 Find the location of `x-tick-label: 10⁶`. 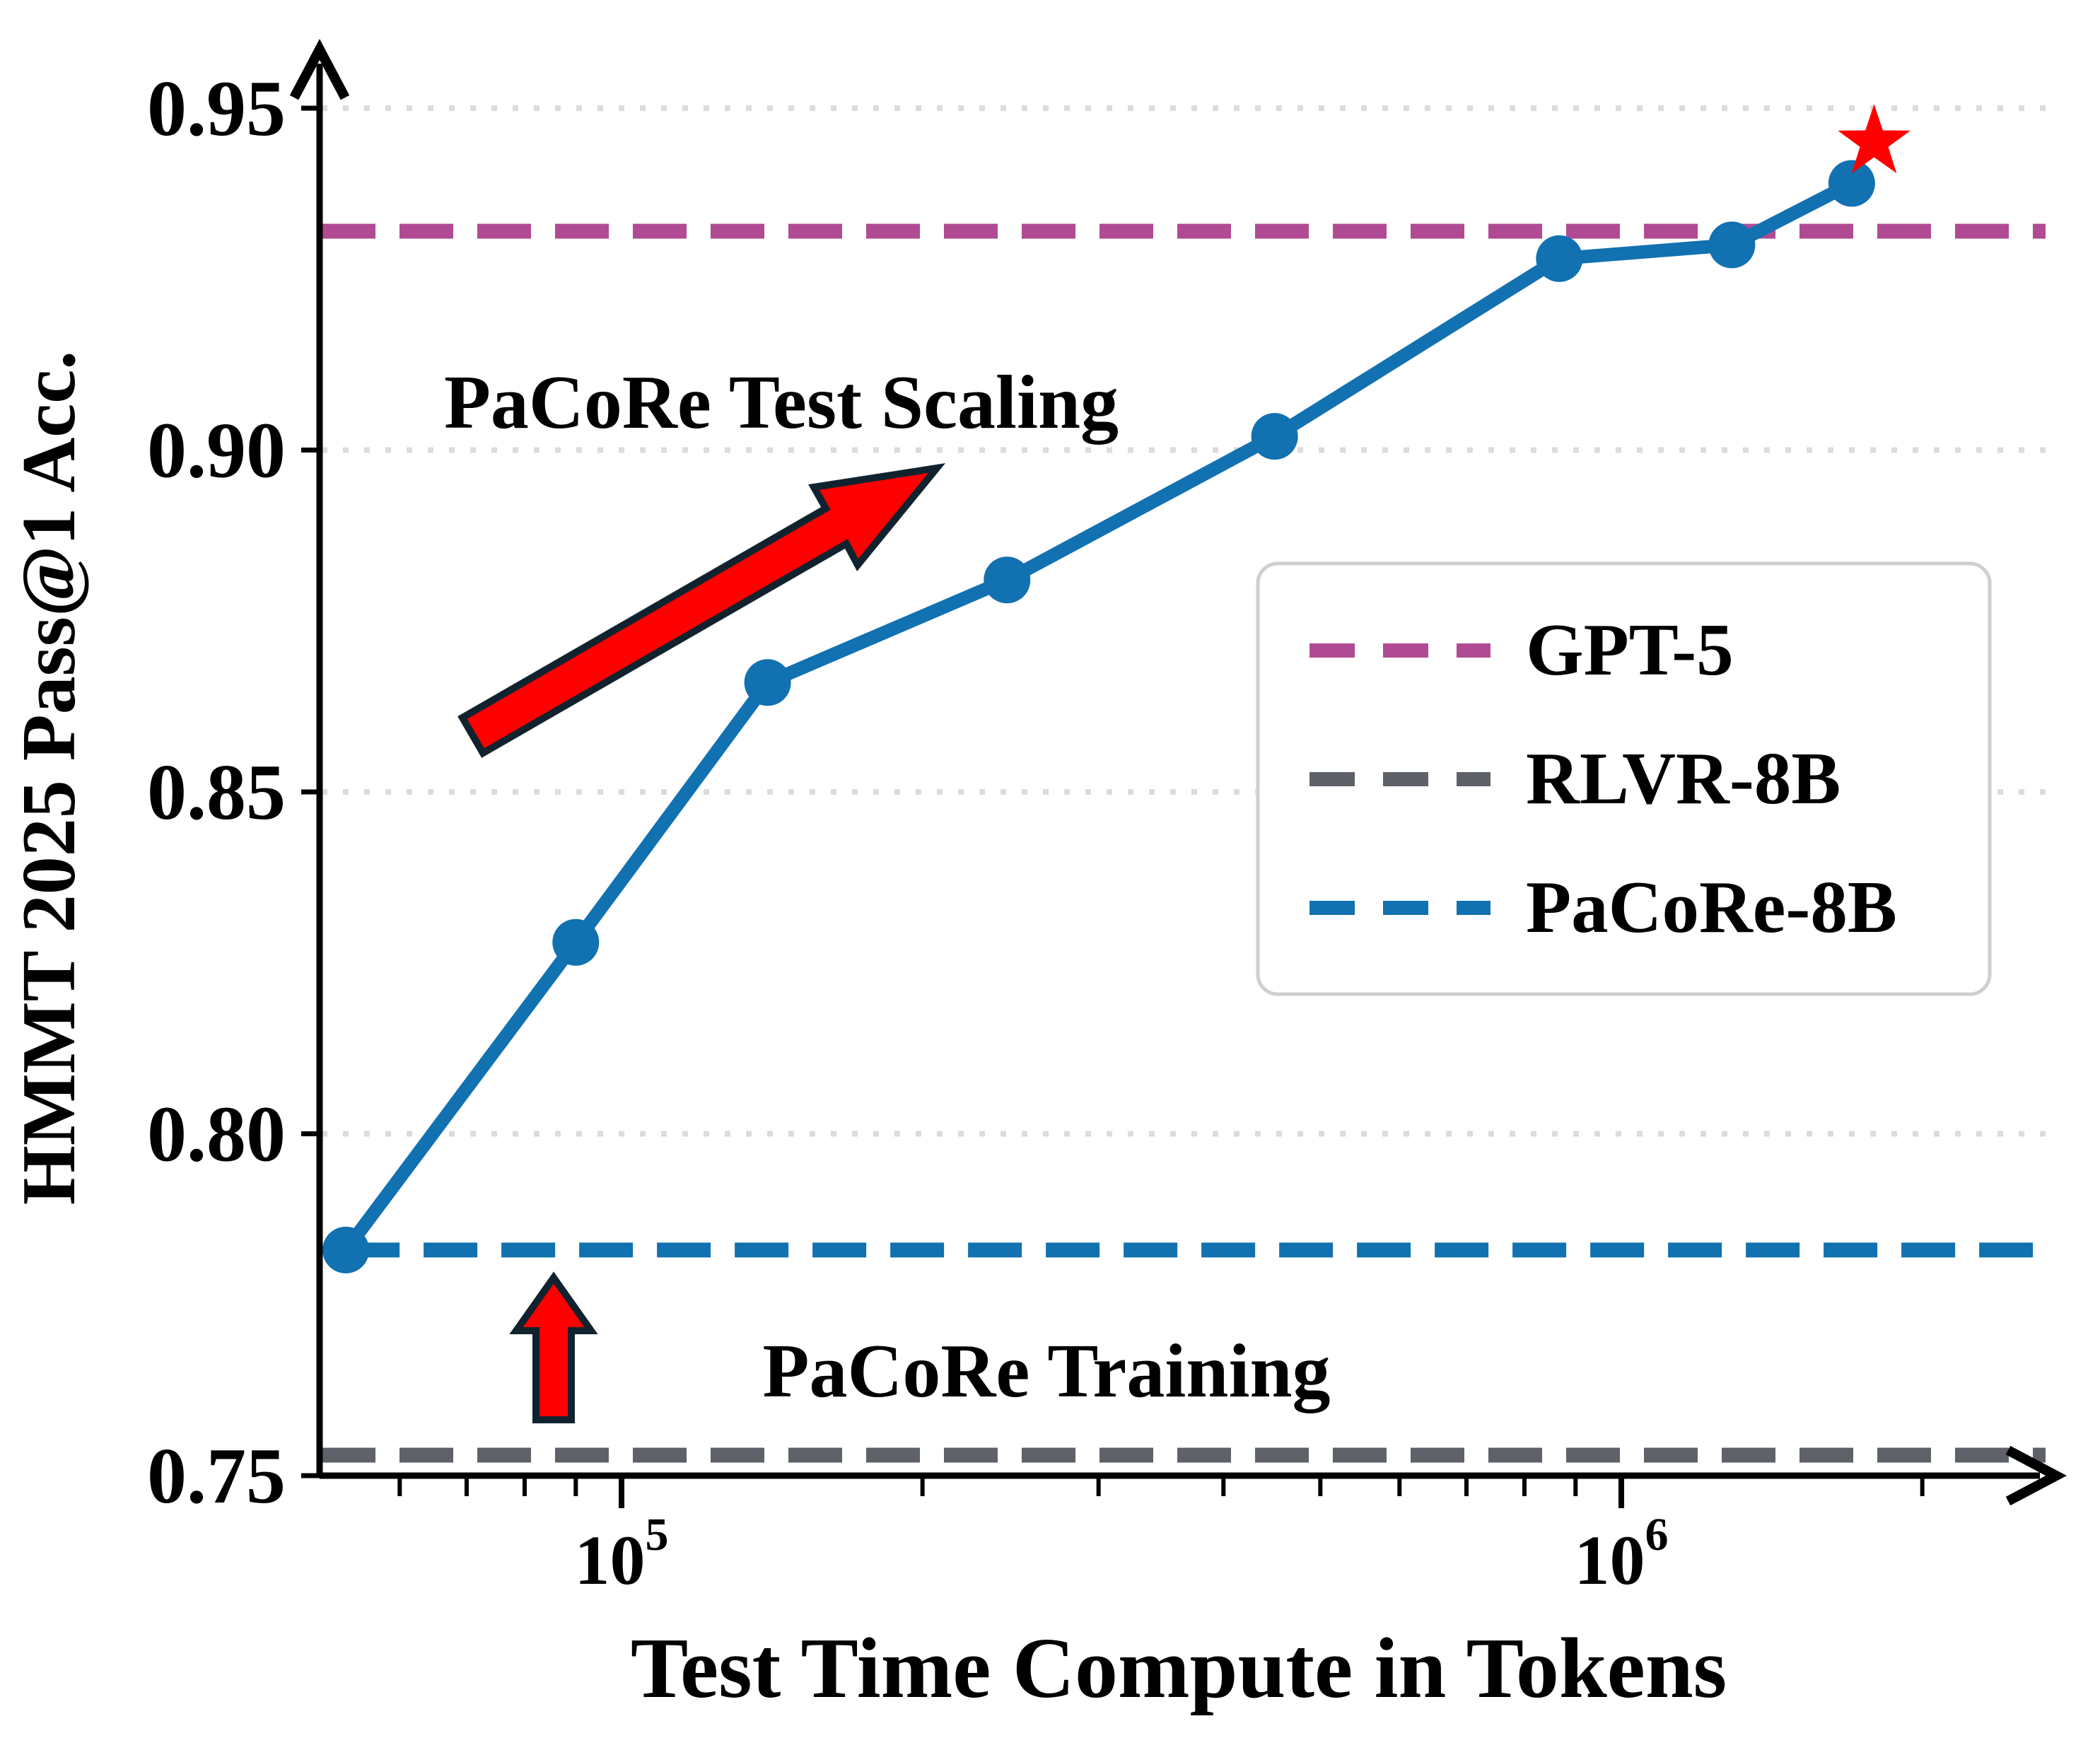

x-tick-label: 10⁶ is located at coordinates (1622, 1554).